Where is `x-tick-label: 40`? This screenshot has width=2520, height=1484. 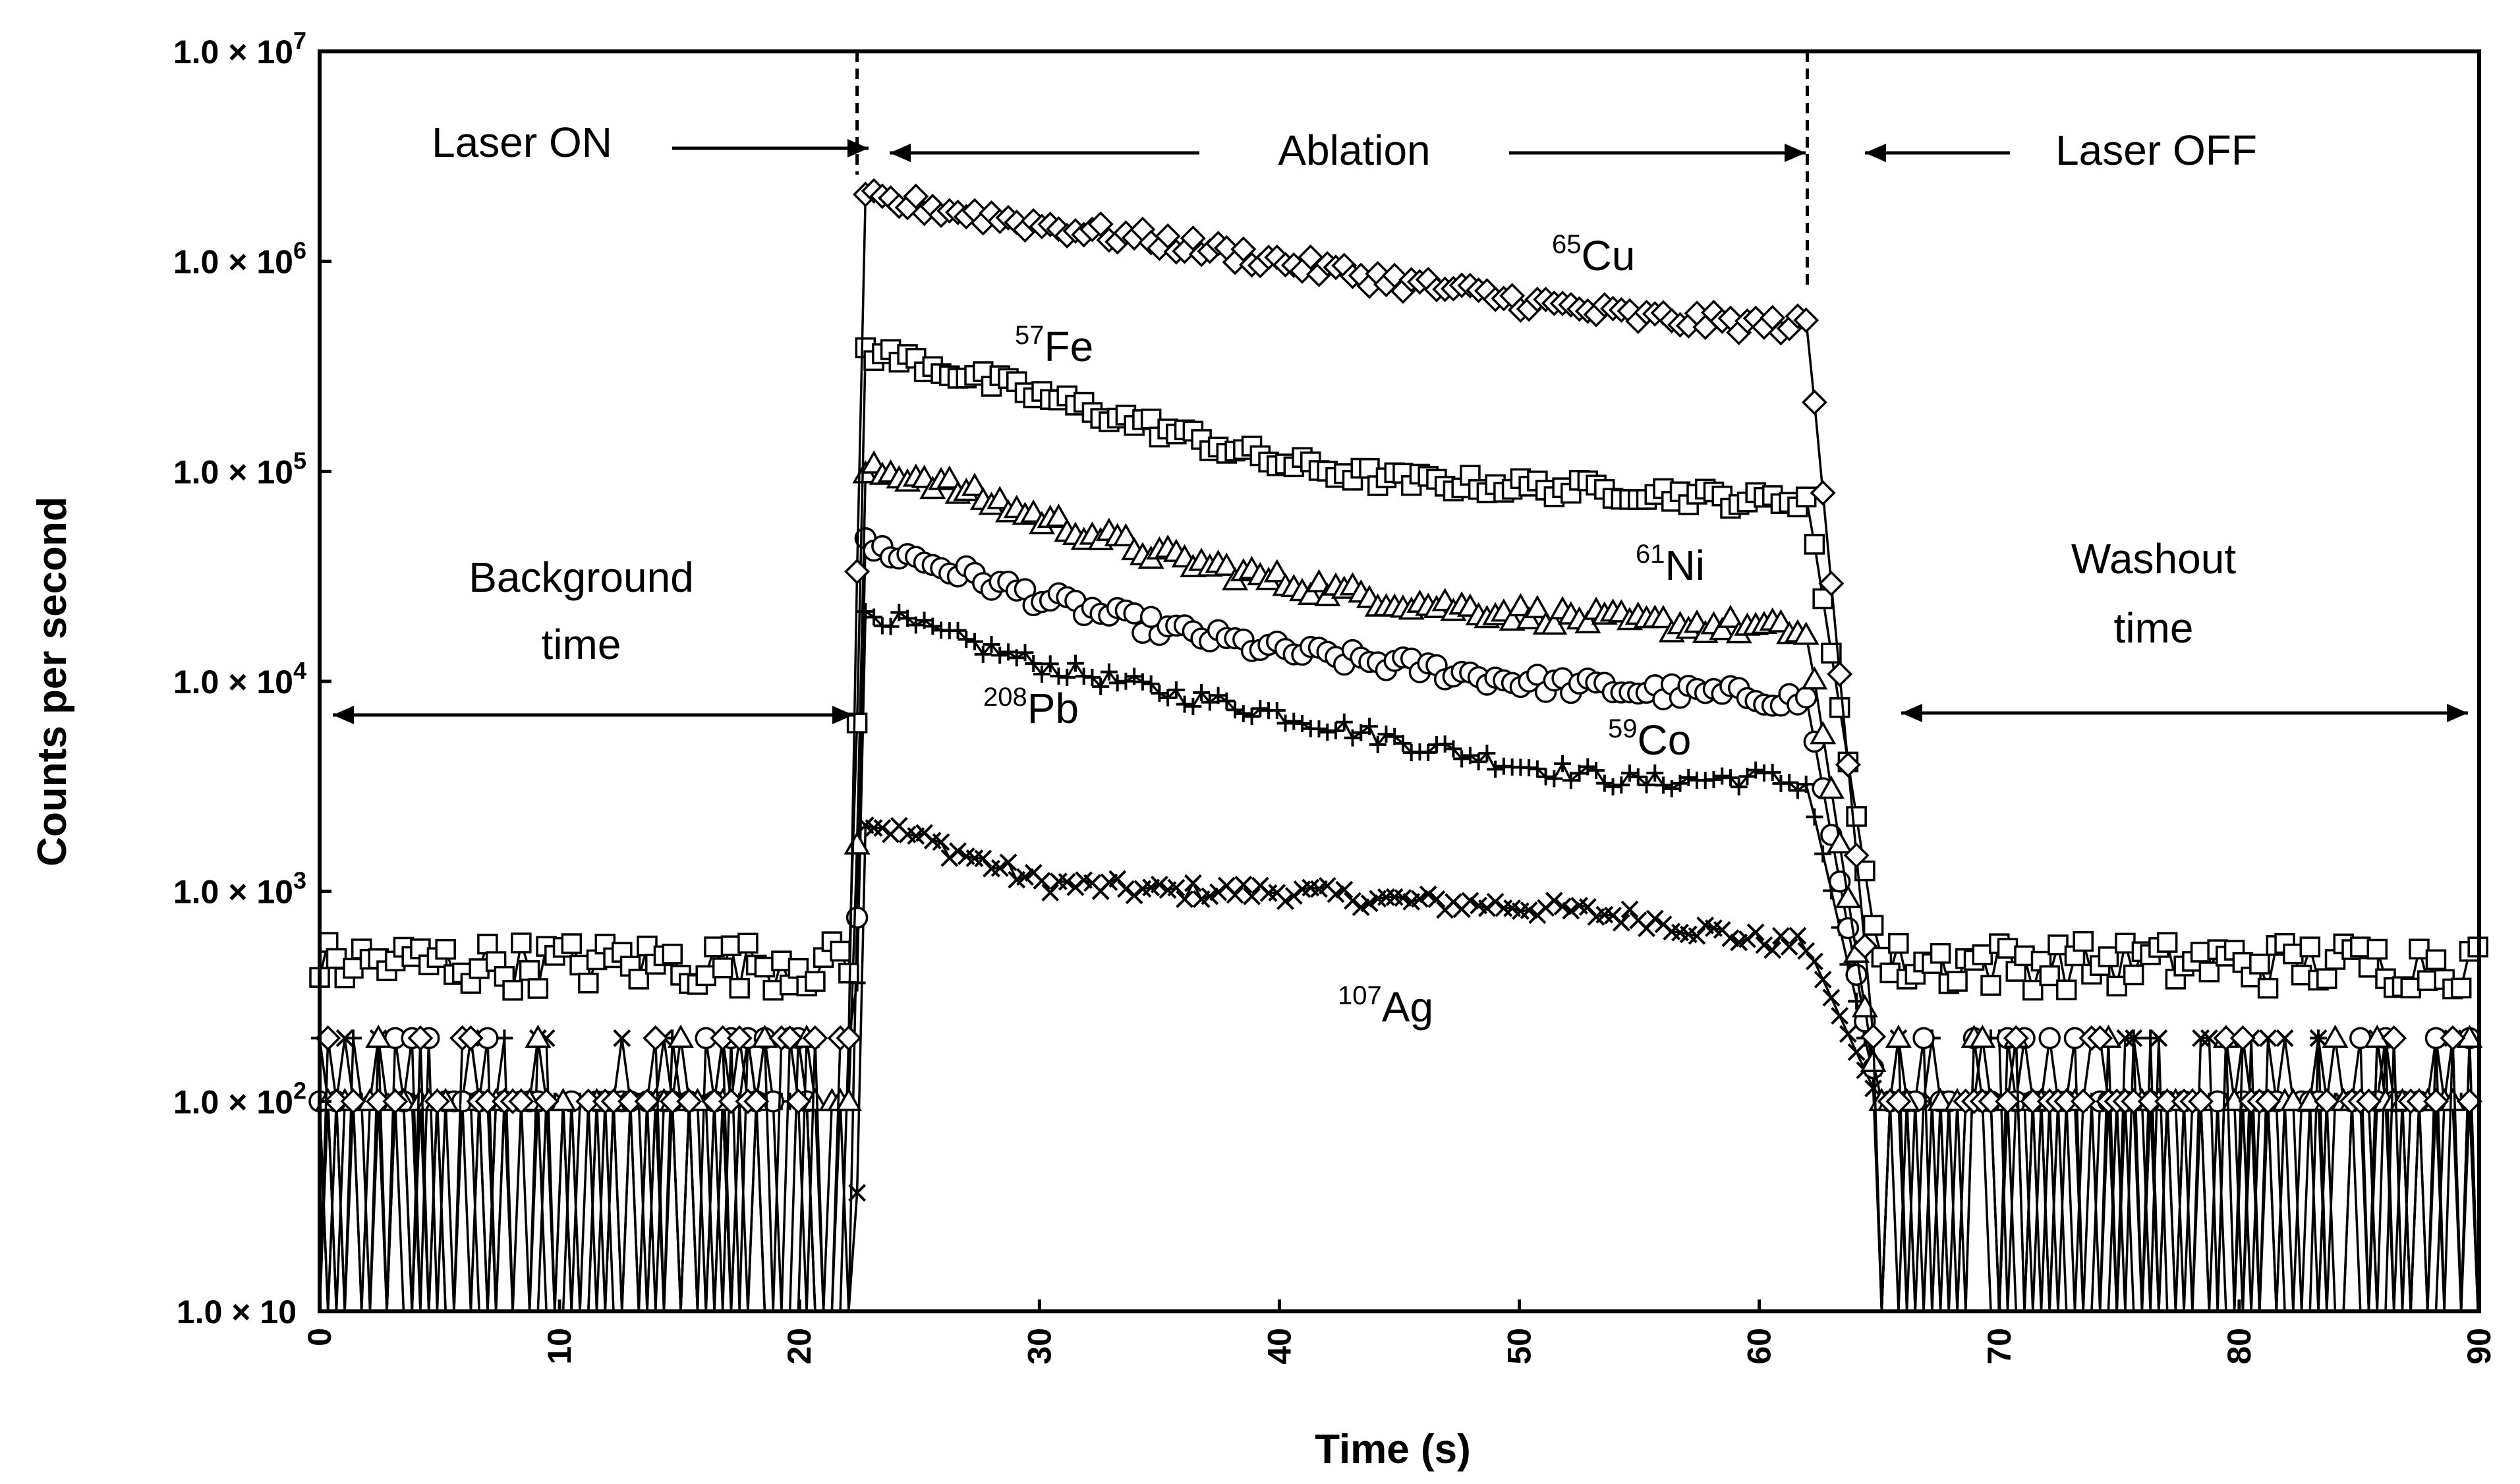 x-tick-label: 40 is located at coordinates (1279, 1346).